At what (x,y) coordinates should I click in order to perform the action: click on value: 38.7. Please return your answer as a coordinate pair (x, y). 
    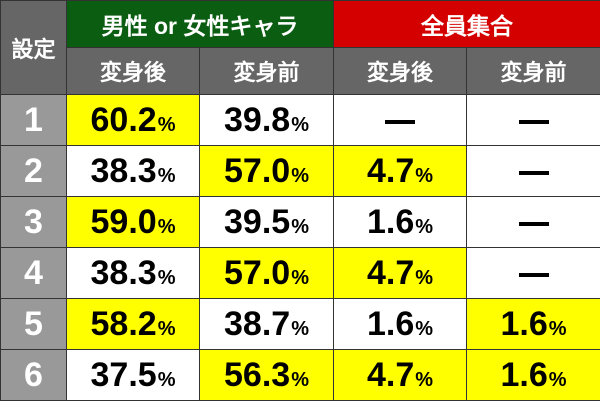
    Looking at the image, I should click on (257, 323).